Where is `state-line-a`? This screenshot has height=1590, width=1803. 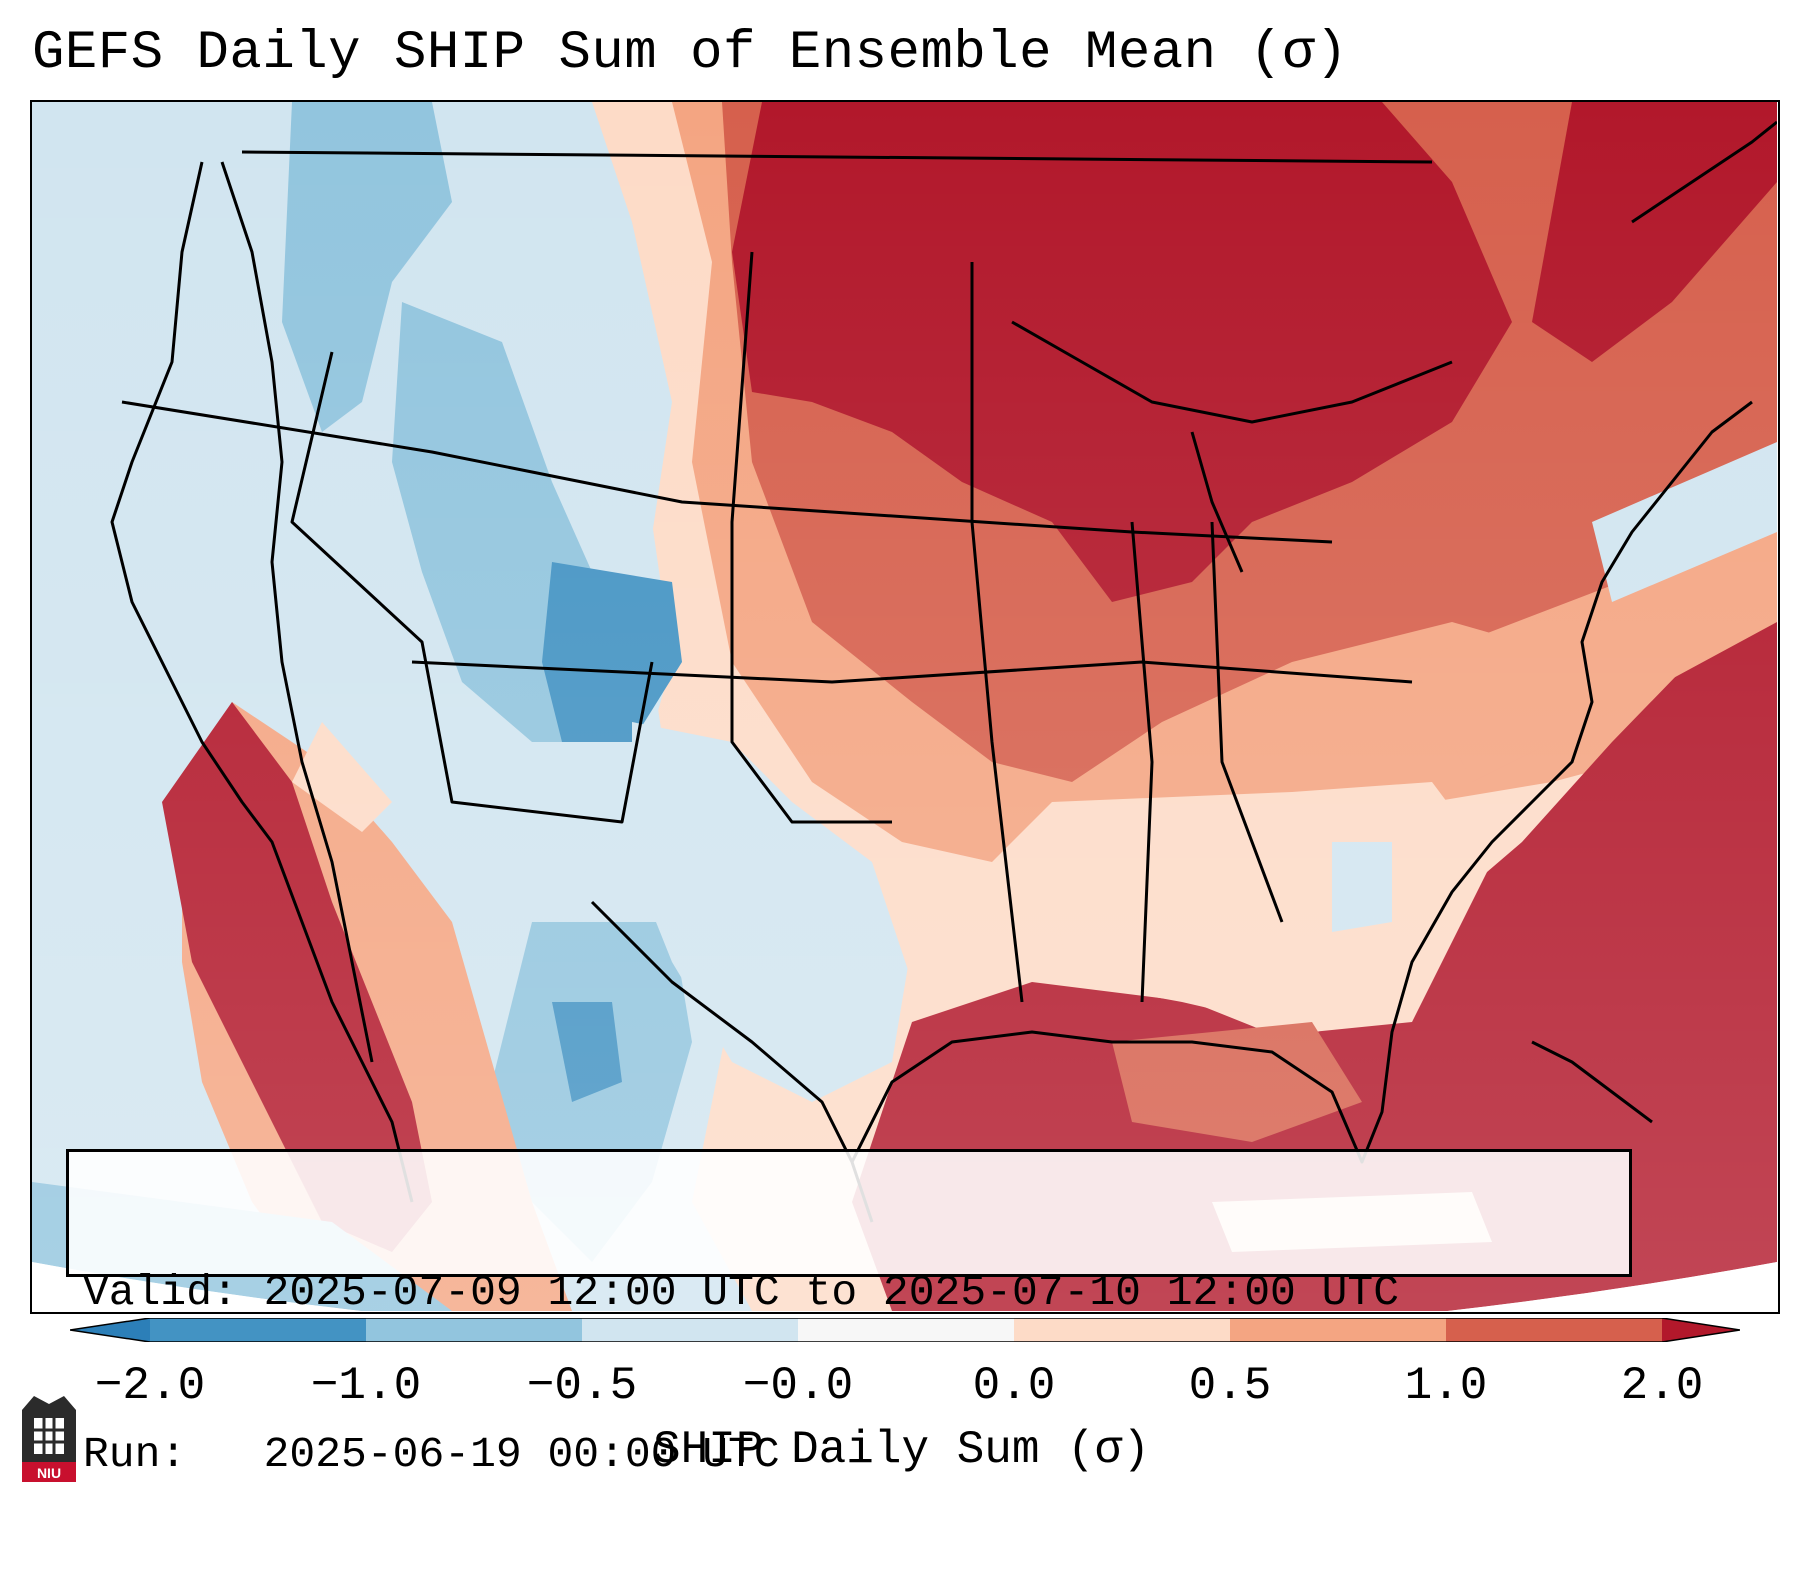
state-line-a is located at coordinates (727, 472).